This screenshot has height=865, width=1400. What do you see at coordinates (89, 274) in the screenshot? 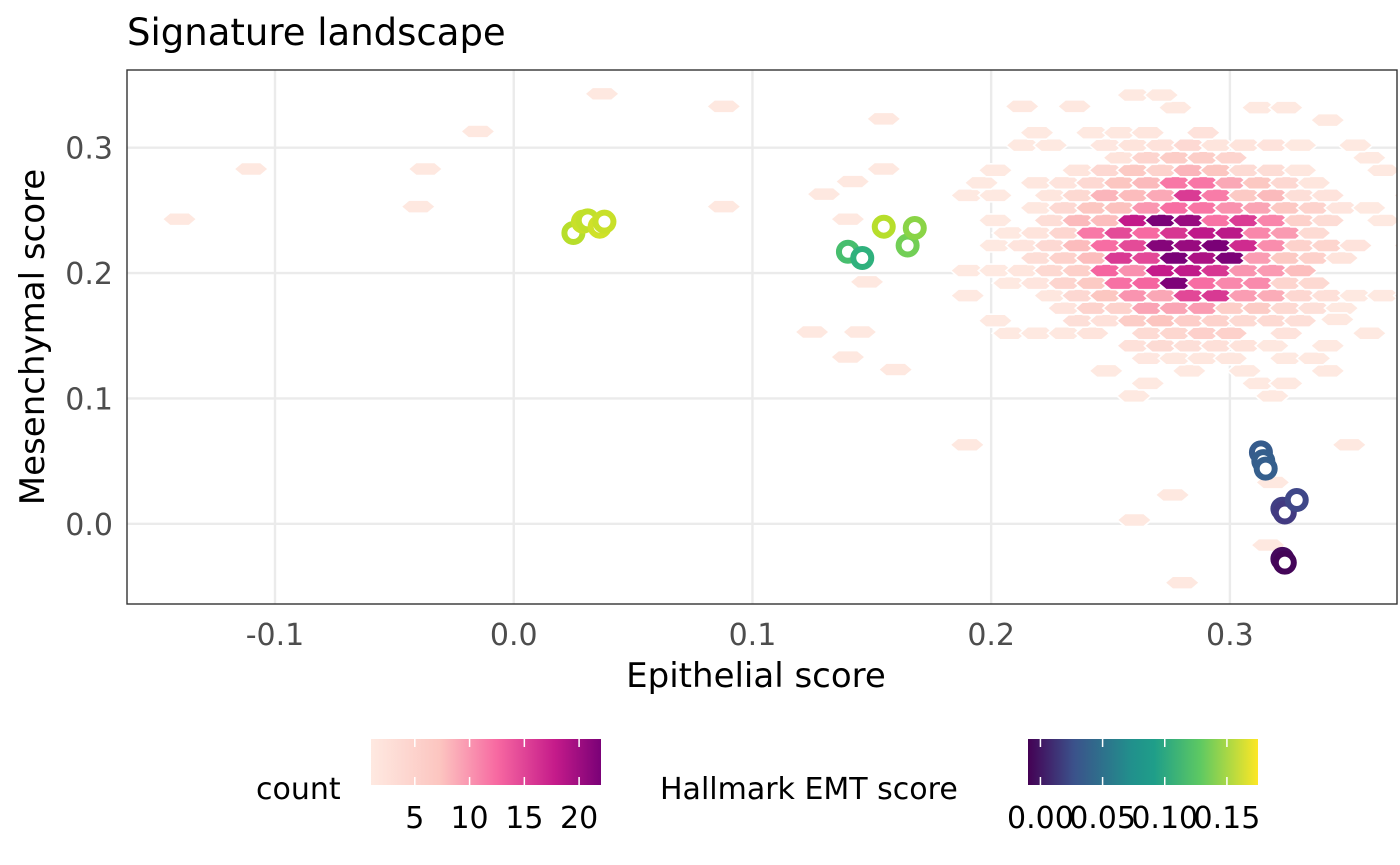
I see `y-tick-label: 0.2` at bounding box center [89, 274].